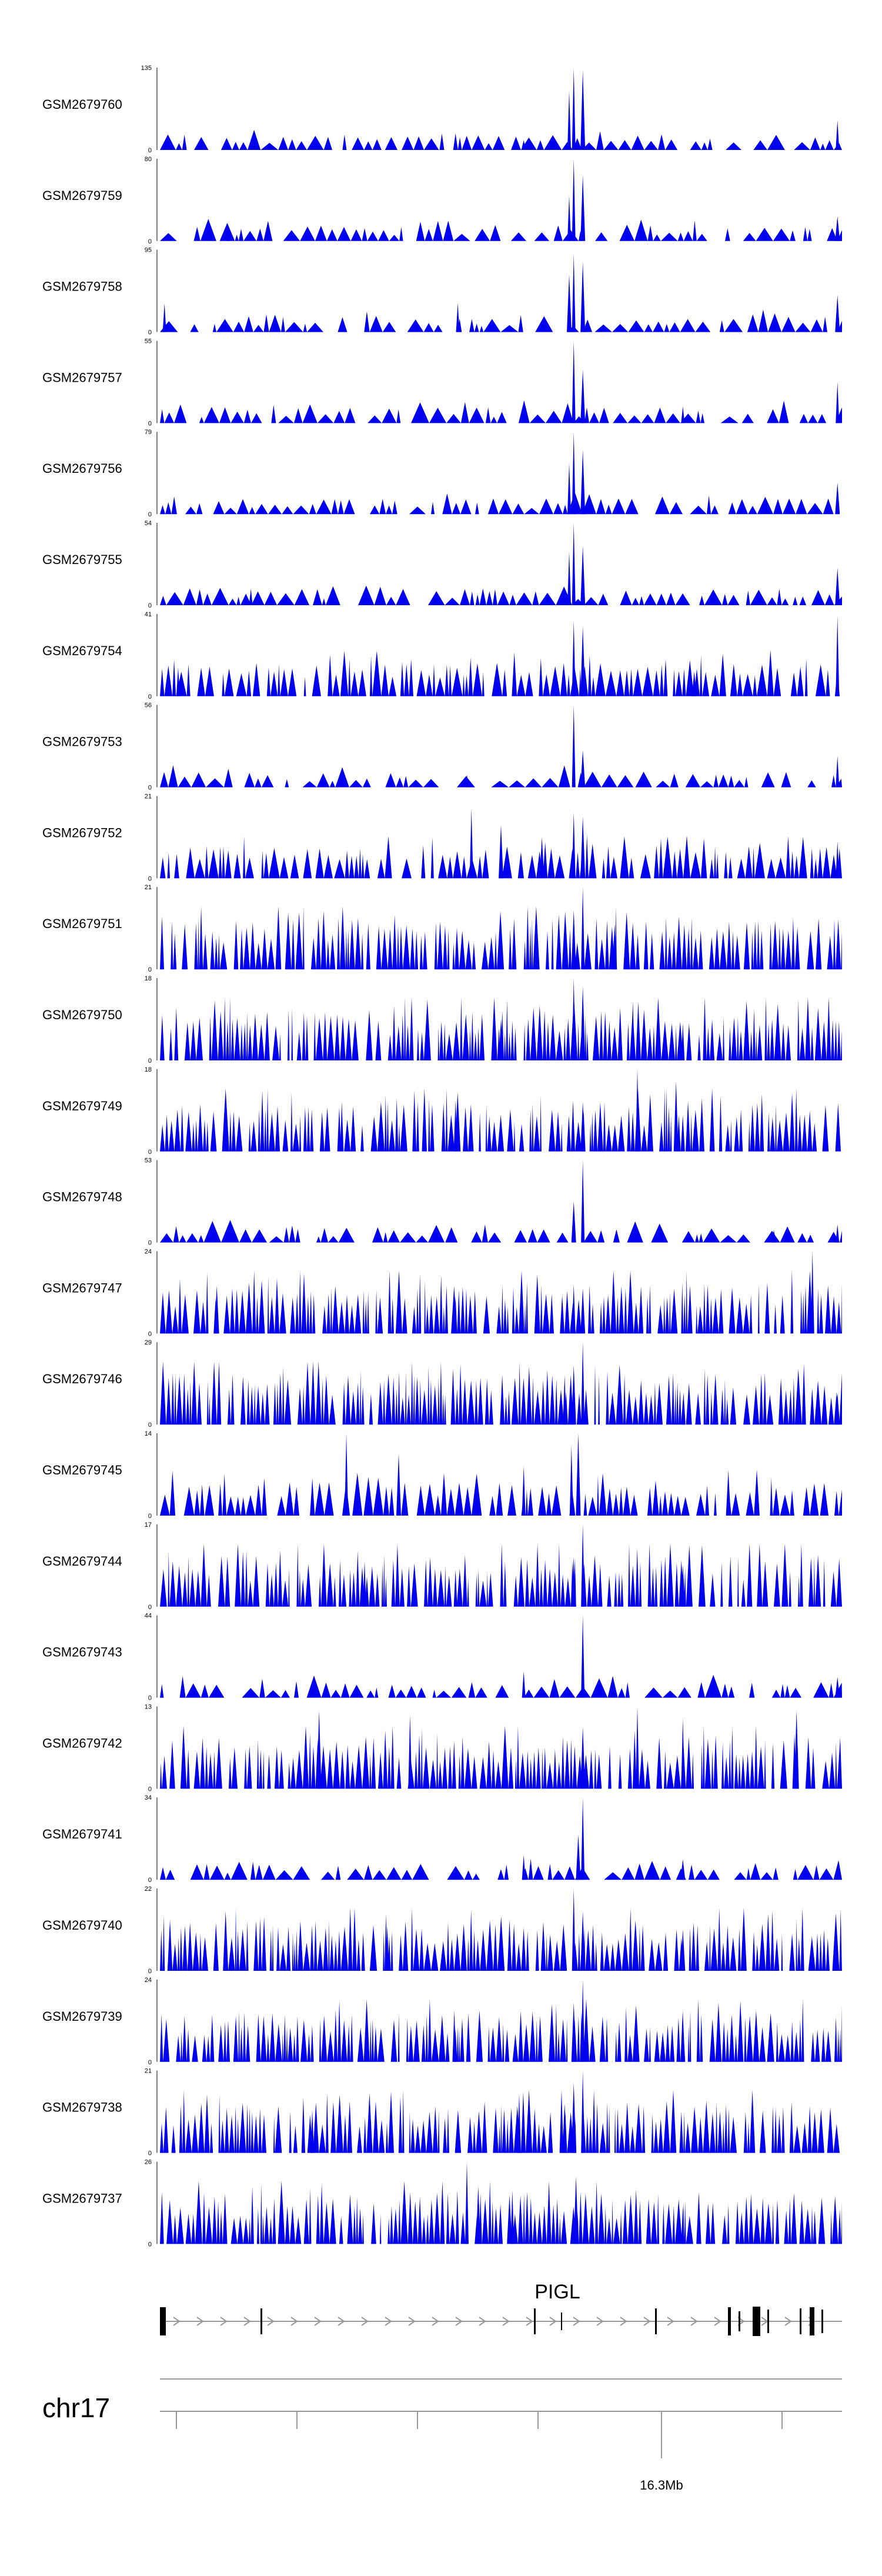 This screenshot has width=882, height=2576. Describe the element at coordinates (82, 1287) in the screenshot. I see `track-label: GSM2679747` at that location.